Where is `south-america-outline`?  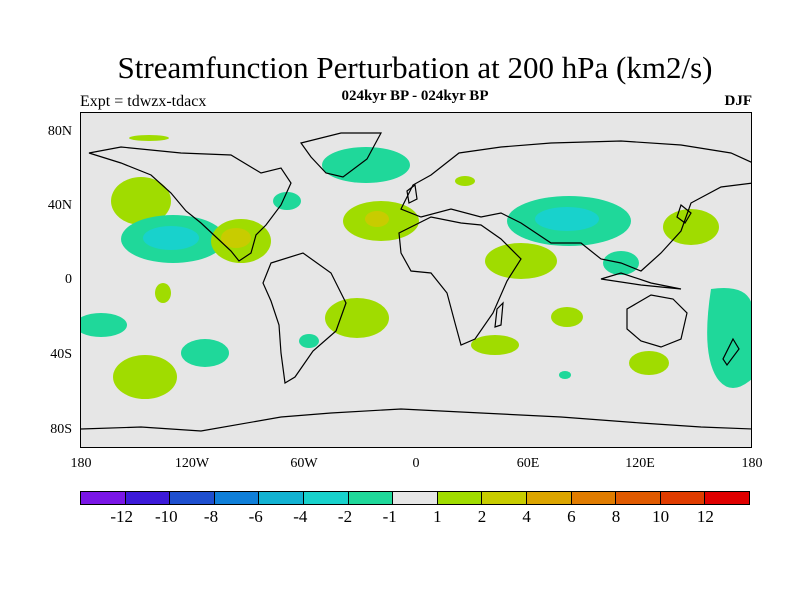 south-america-outline is located at coordinates (304, 318).